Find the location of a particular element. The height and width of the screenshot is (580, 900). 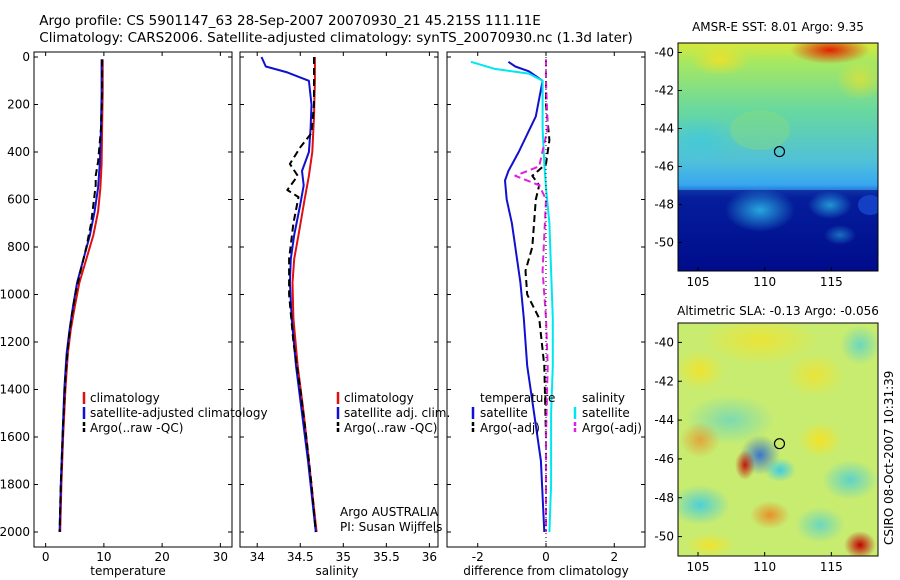

annotation-institution: Argo AUSTRALIA is located at coordinates (389, 512).